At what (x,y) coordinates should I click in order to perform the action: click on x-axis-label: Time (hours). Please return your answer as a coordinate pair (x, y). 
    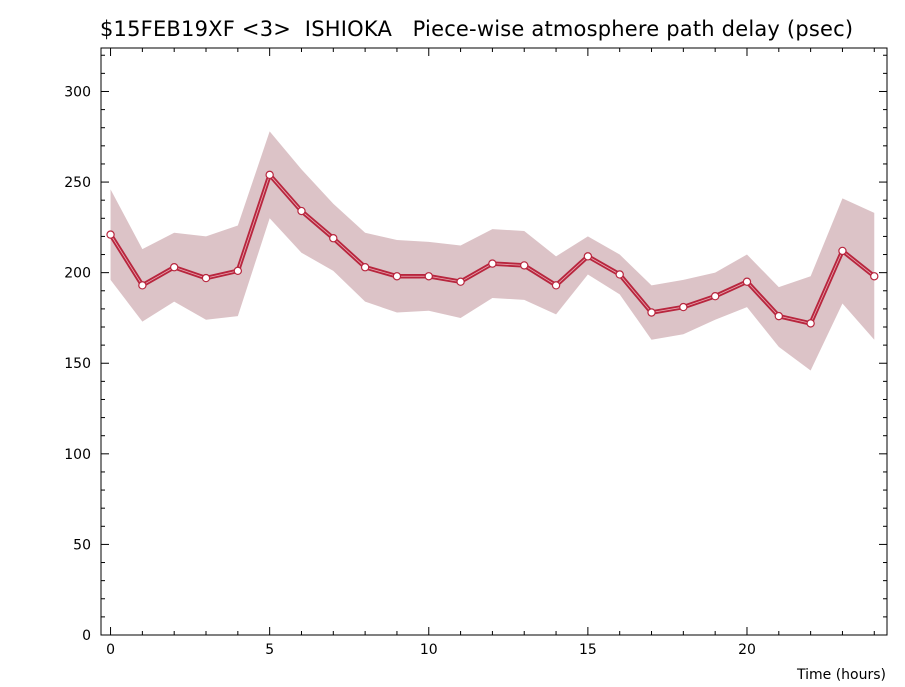
    Looking at the image, I should click on (841, 675).